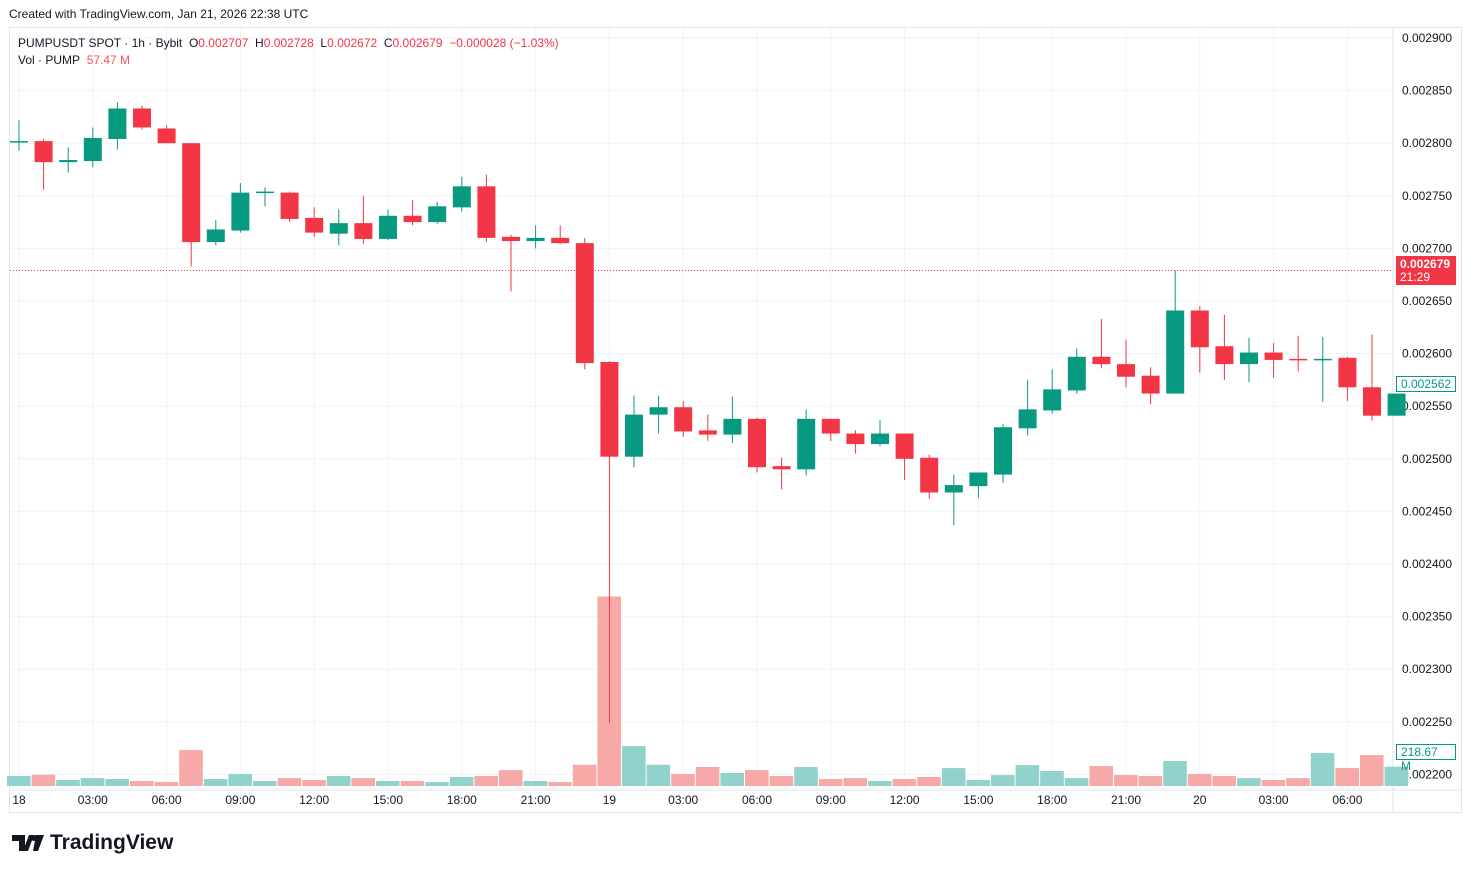 The height and width of the screenshot is (874, 1472). I want to click on close-label: C, so click(388, 43).